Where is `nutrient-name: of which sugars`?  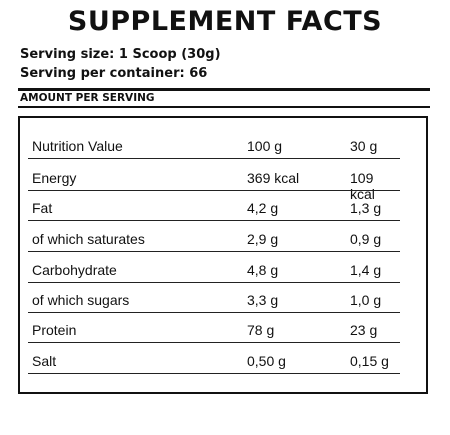
nutrient-name: of which sugars is located at coordinates (81, 300).